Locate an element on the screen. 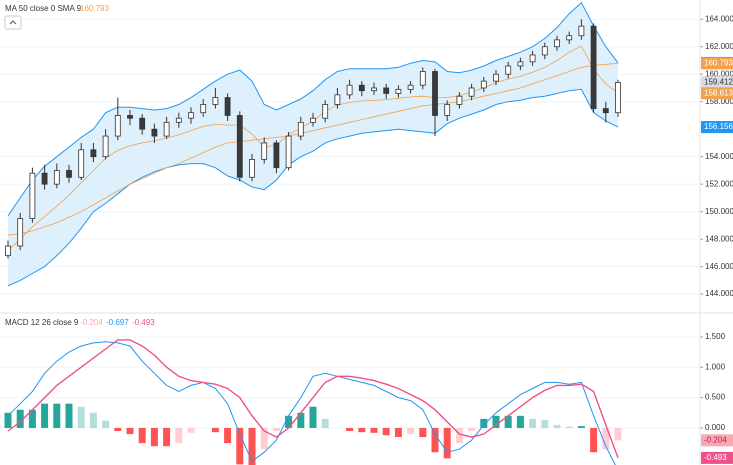 Image resolution: width=733 pixels, height=465 pixels. ma-legend-value: 160.793 is located at coordinates (94, 8).